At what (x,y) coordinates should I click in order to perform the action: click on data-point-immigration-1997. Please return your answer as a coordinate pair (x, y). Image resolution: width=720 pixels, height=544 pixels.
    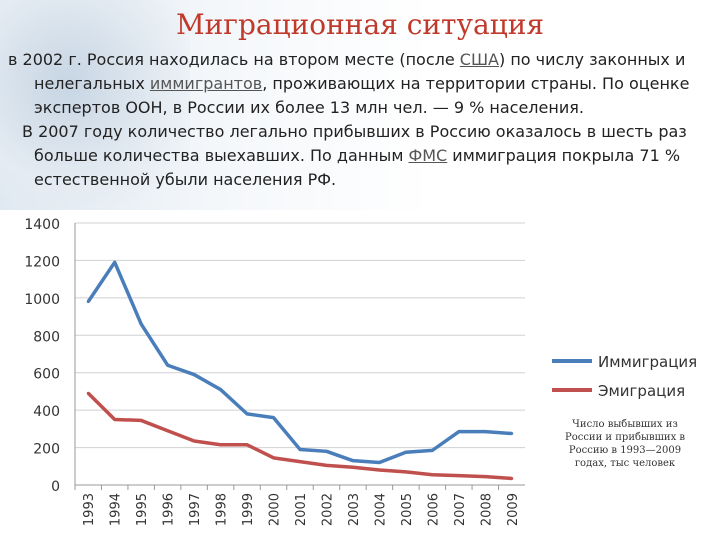
    Looking at the image, I should click on (194, 375).